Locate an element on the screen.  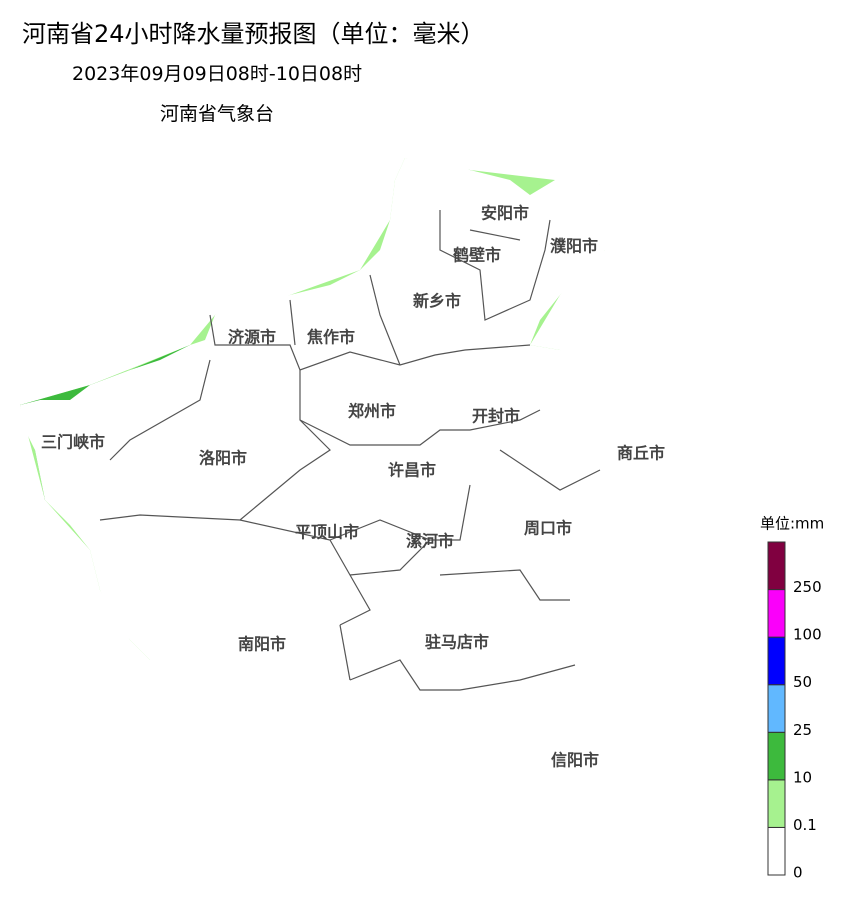
city-label: 濮阳市 is located at coordinates (574, 246).